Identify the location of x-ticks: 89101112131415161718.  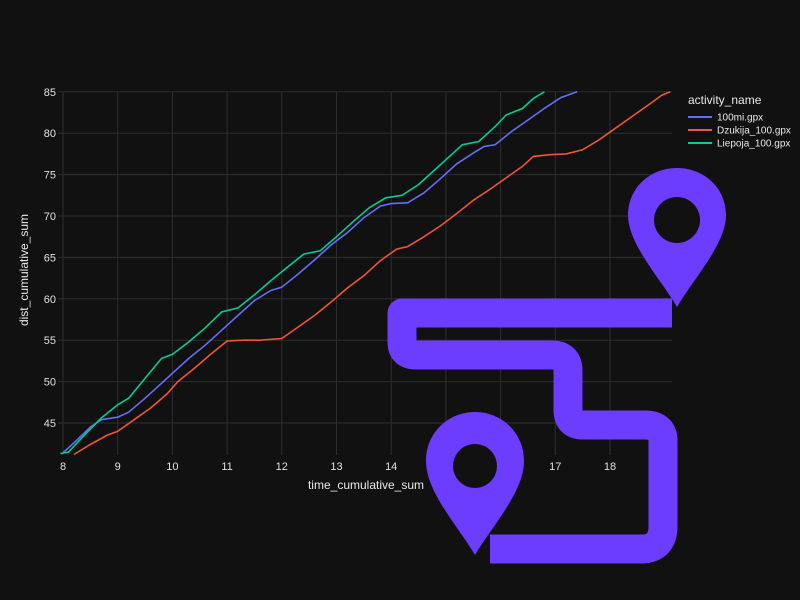
(338, 467).